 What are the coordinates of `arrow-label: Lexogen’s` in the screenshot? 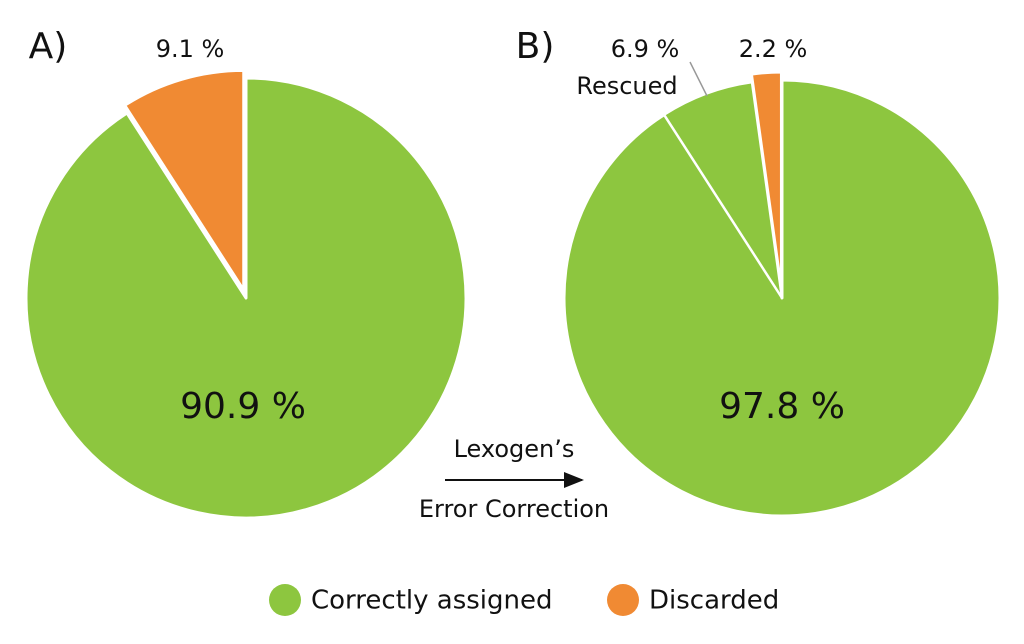 It's located at (514, 449).